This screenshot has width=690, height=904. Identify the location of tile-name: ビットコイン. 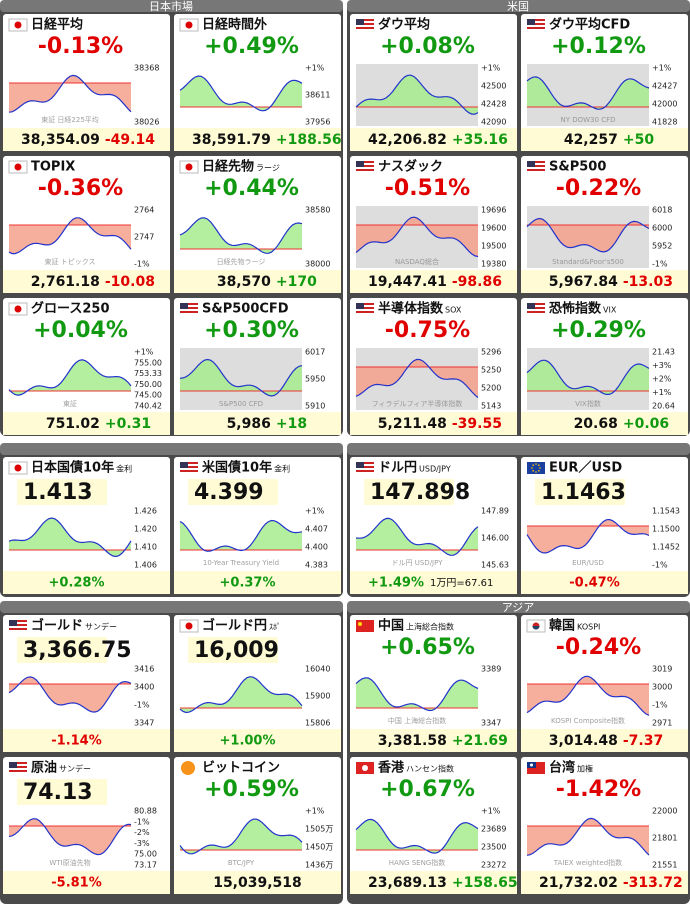
(241, 768).